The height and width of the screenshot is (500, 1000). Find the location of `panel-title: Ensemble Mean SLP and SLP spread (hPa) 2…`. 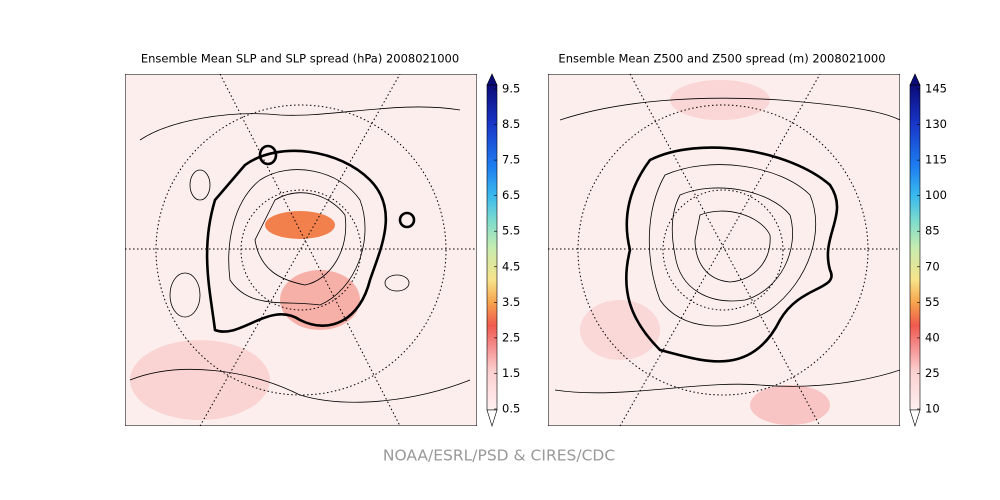

panel-title: Ensemble Mean SLP and SLP spread (hPa) 2… is located at coordinates (300, 59).